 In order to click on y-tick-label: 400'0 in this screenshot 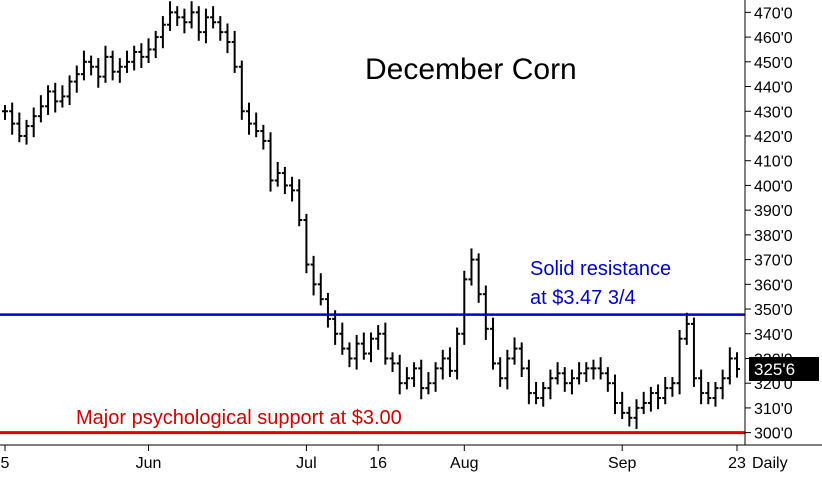, I will do `click(773, 186)`.